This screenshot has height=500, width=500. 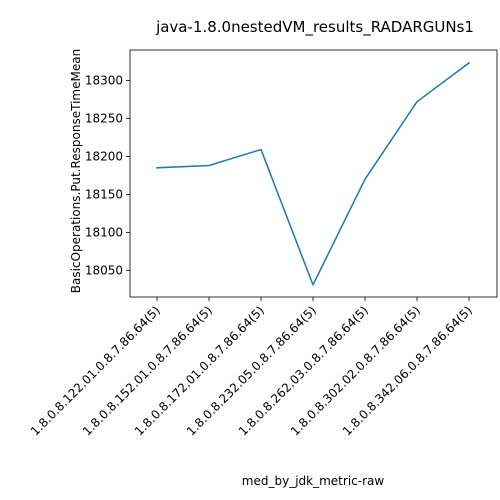 What do you see at coordinates (104, 232) in the screenshot?
I see `y-tick-label: 18100` at bounding box center [104, 232].